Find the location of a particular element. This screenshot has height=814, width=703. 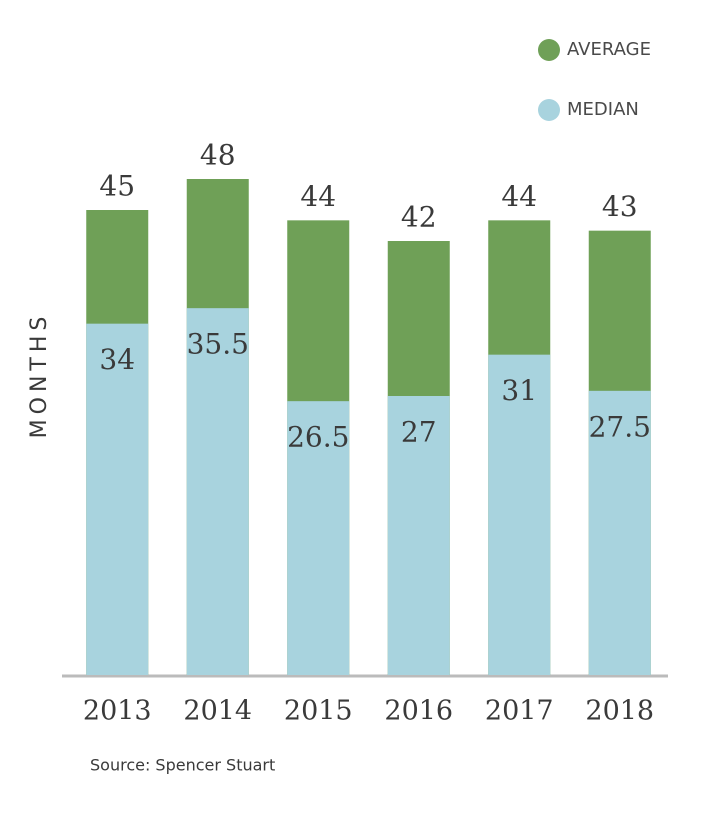

value-label: 45 is located at coordinates (117, 186).